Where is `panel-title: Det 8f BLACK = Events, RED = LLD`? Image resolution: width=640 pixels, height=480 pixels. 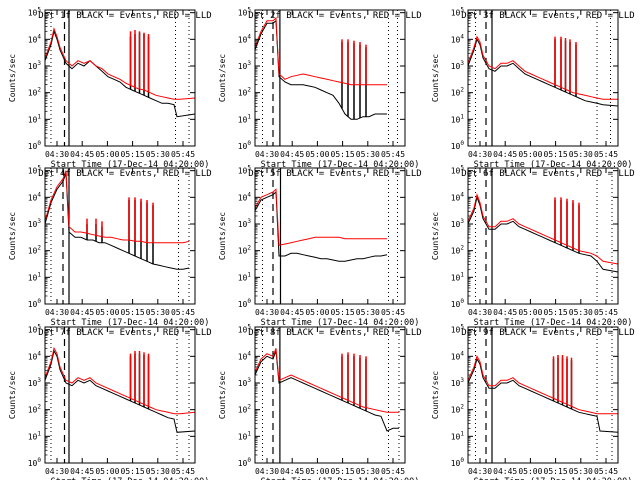 panel-title: Det 8f BLACK = Events, RED = LLD is located at coordinates (334, 333).